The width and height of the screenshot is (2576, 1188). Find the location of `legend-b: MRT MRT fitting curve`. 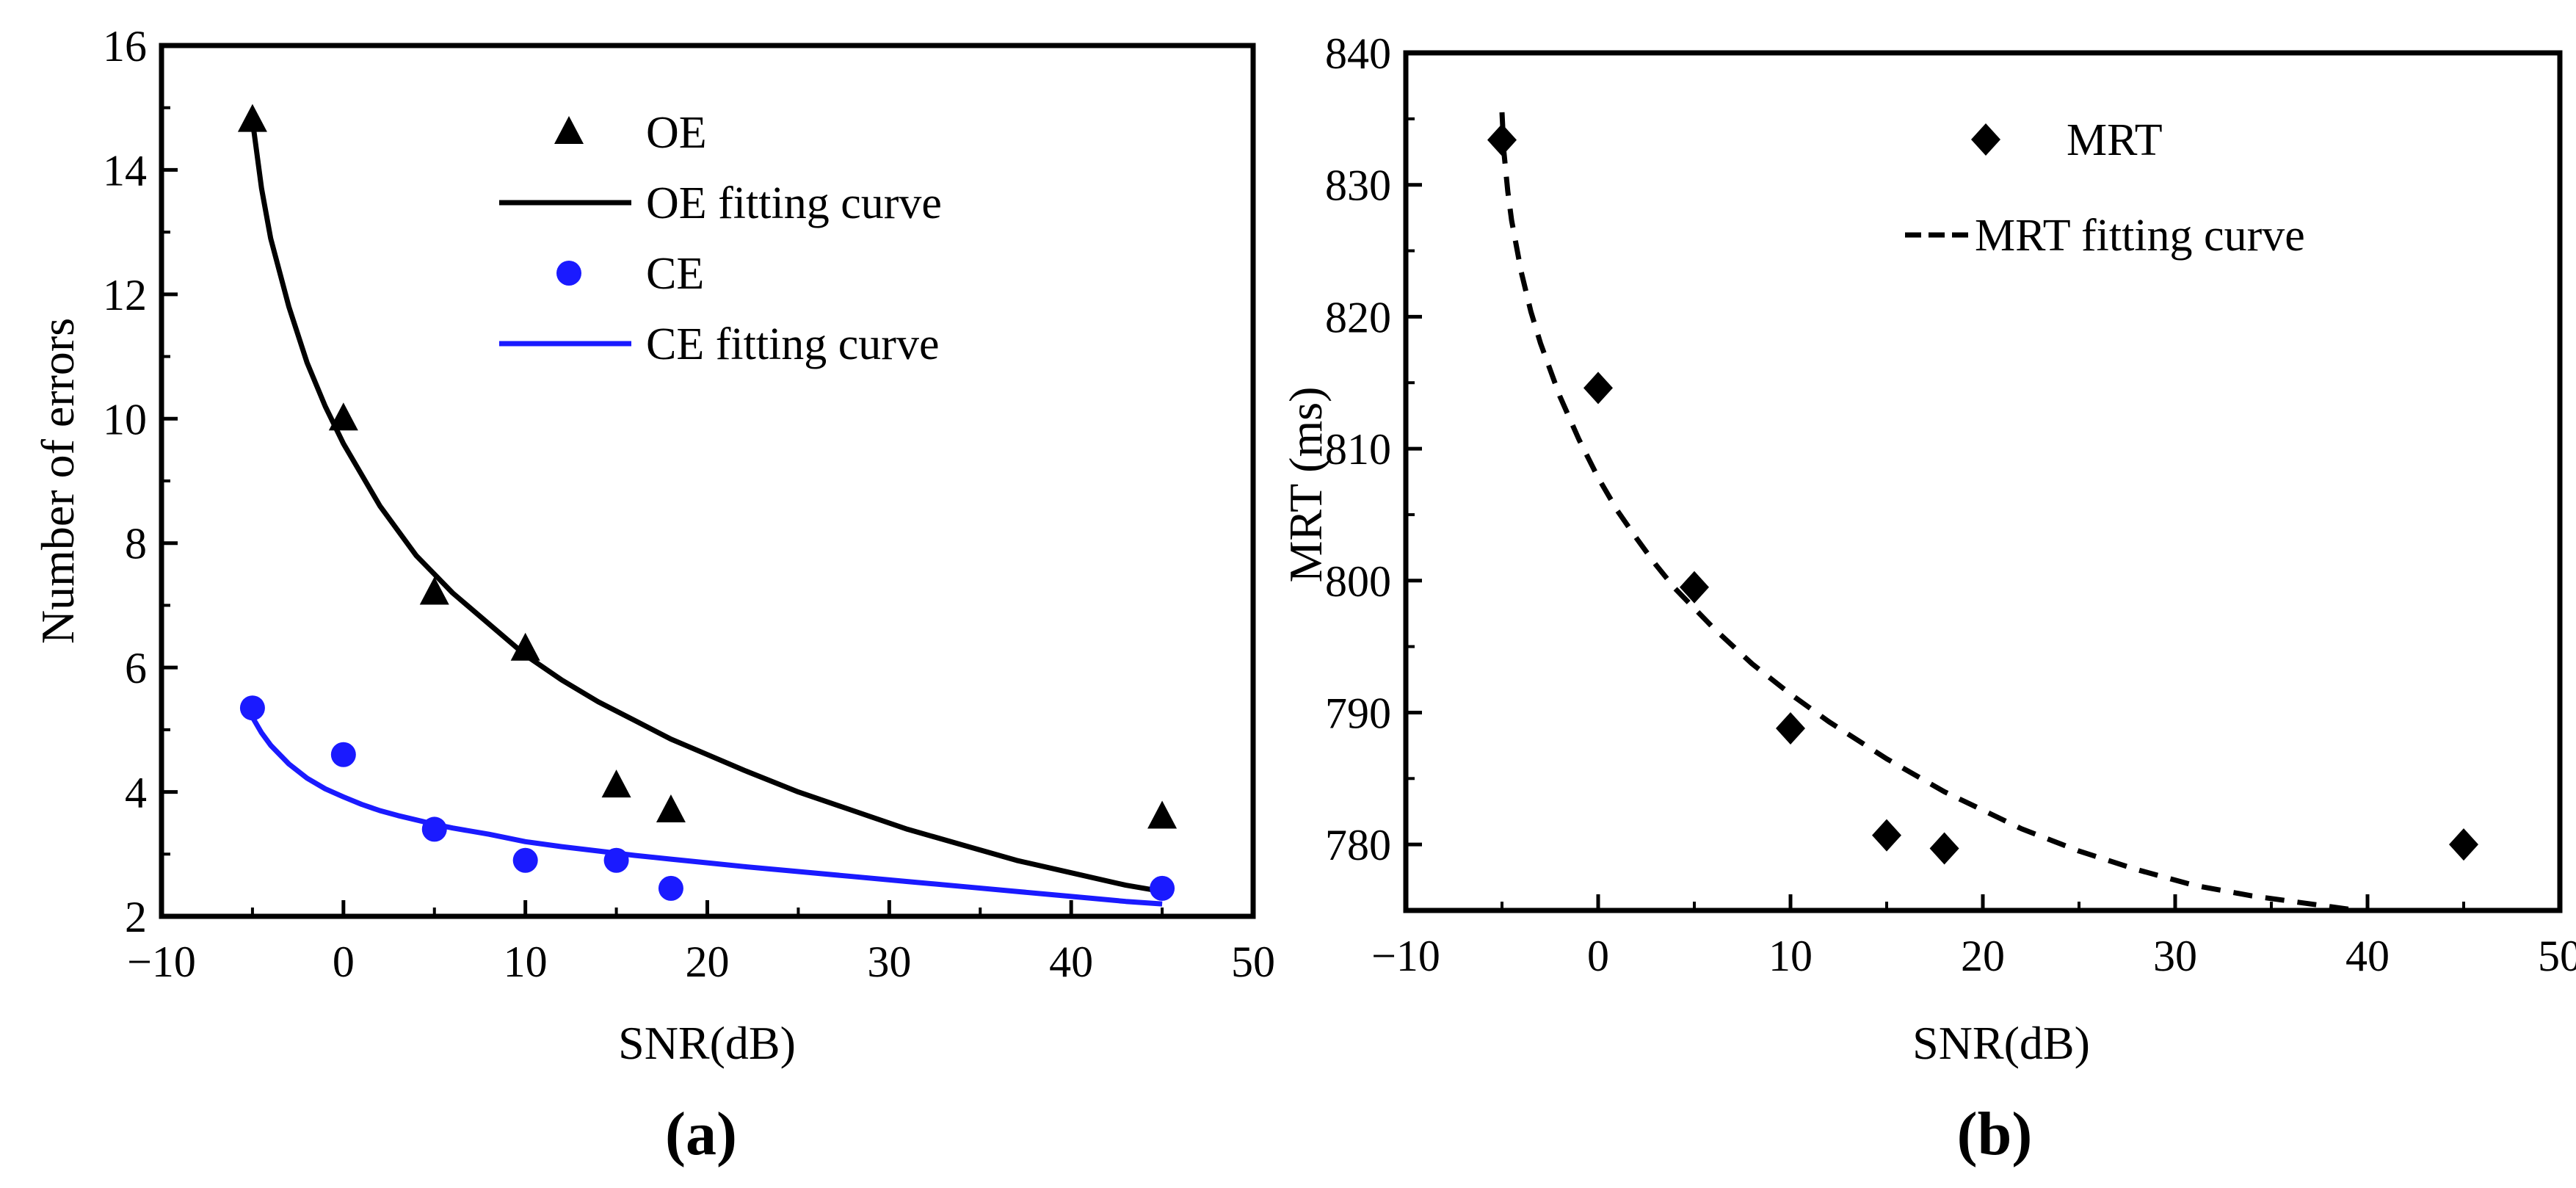

legend-b: MRT MRT fitting curve is located at coordinates (2105, 188).